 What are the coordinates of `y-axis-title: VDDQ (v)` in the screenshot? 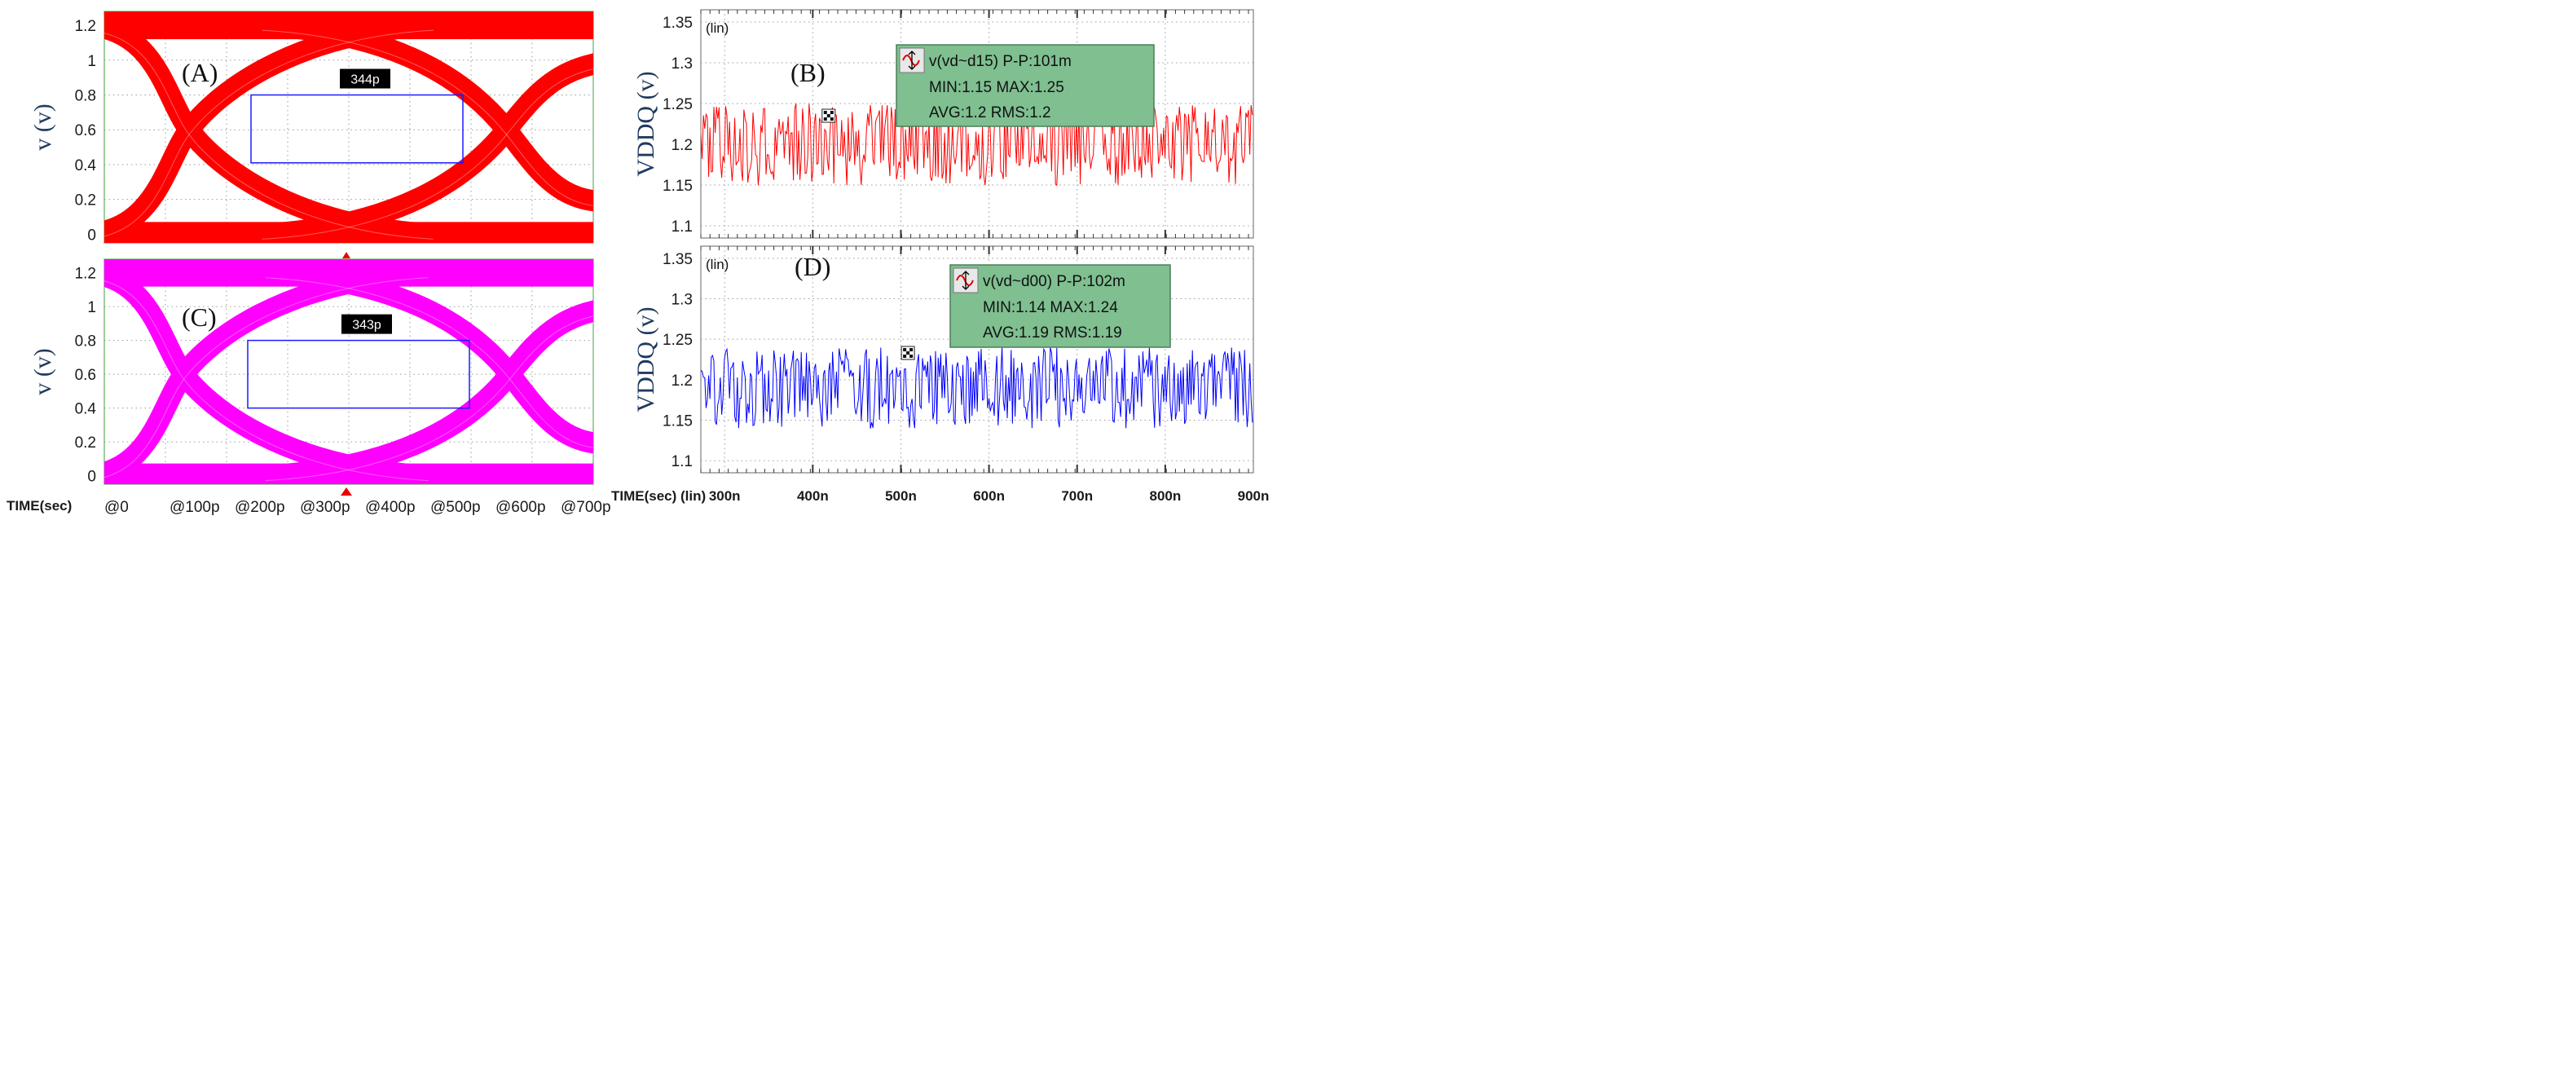 It's located at (645, 359).